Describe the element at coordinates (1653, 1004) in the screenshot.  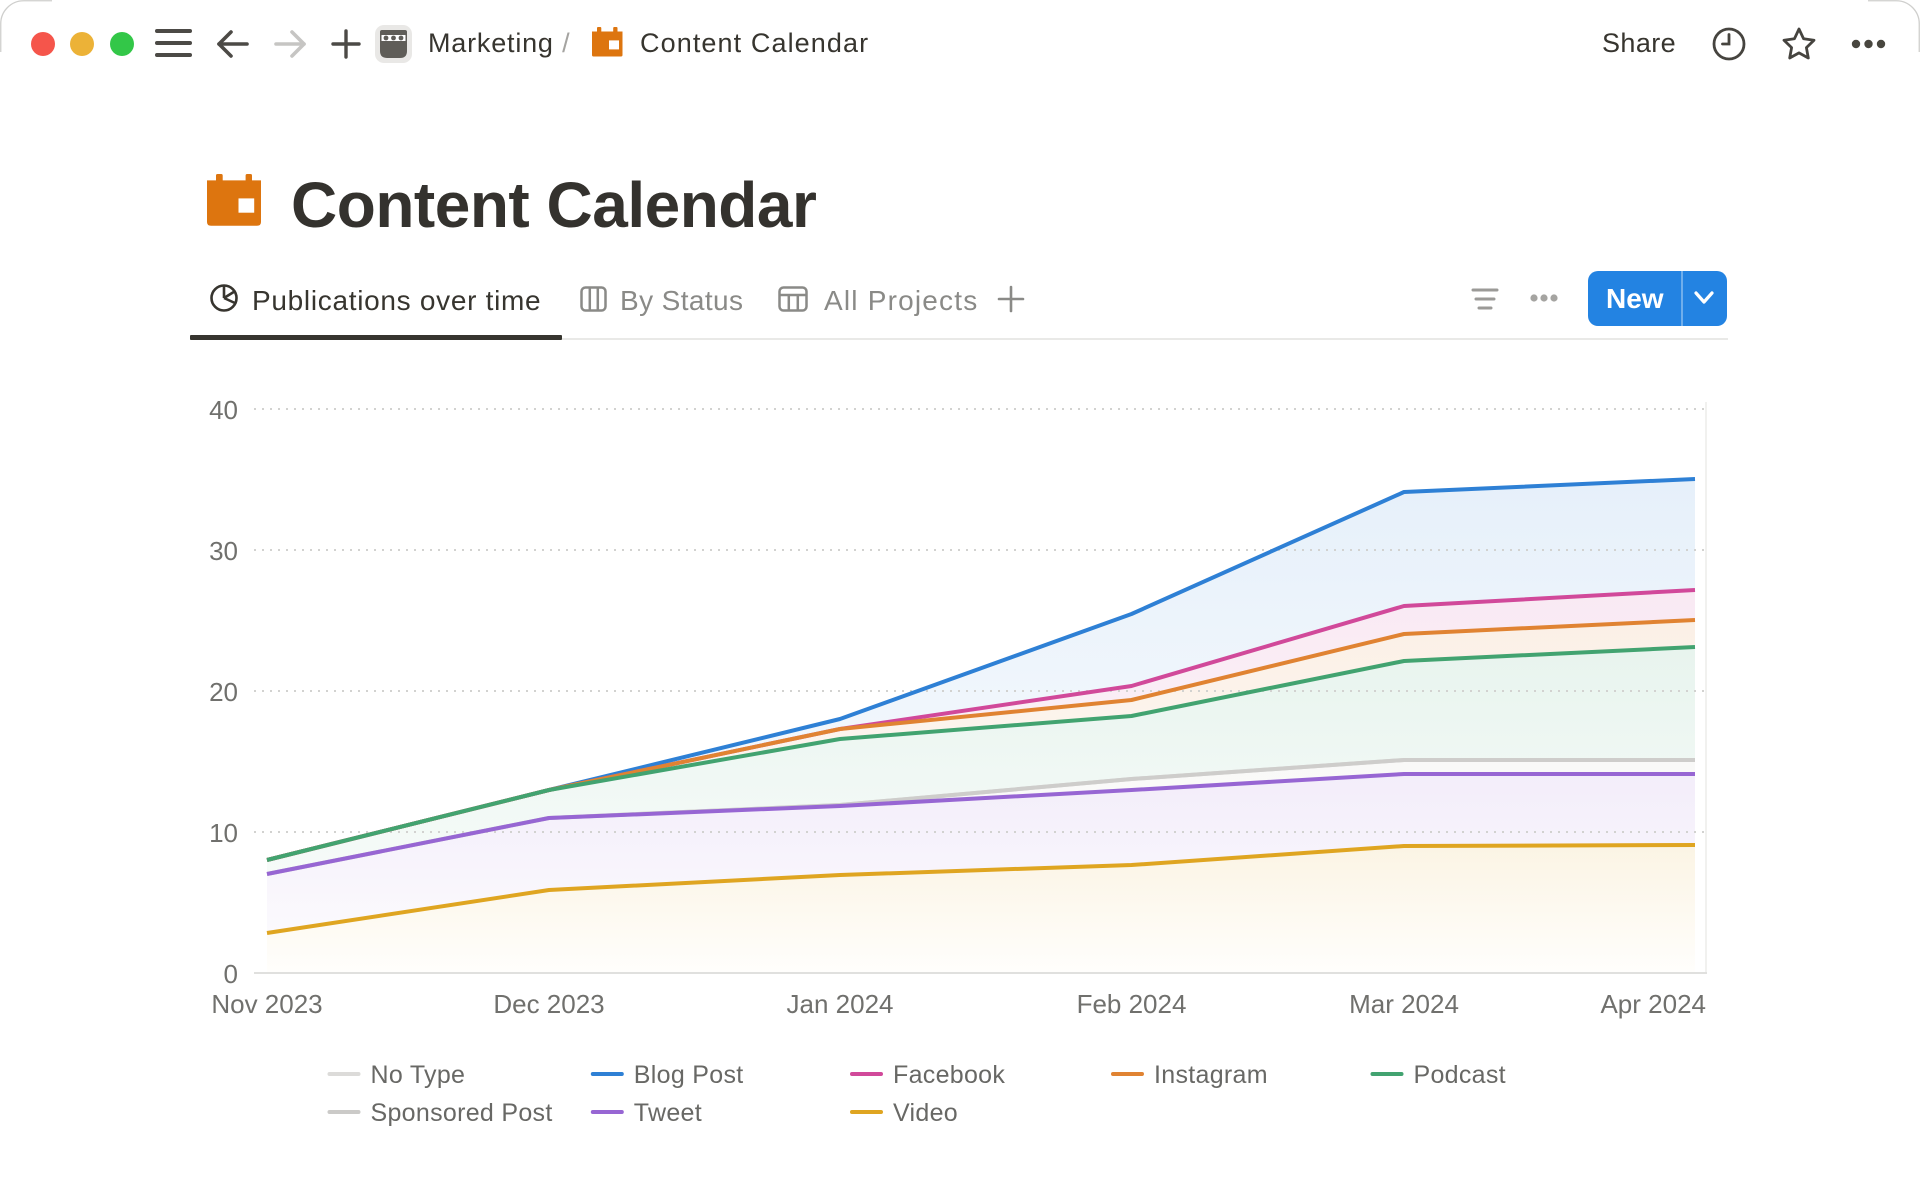
I see `svg-text: Apr 2024` at that location.